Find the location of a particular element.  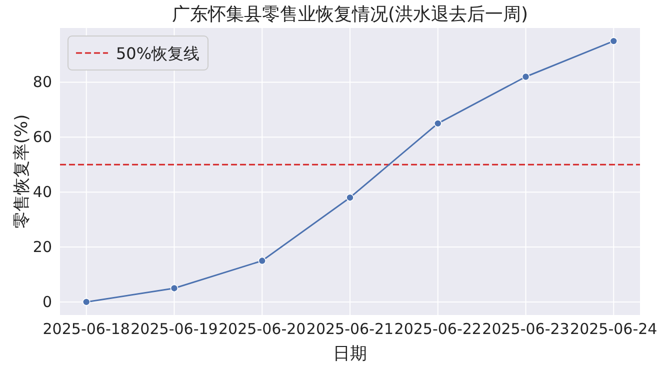

x-tick-label: 2025-06-20 is located at coordinates (262, 329).